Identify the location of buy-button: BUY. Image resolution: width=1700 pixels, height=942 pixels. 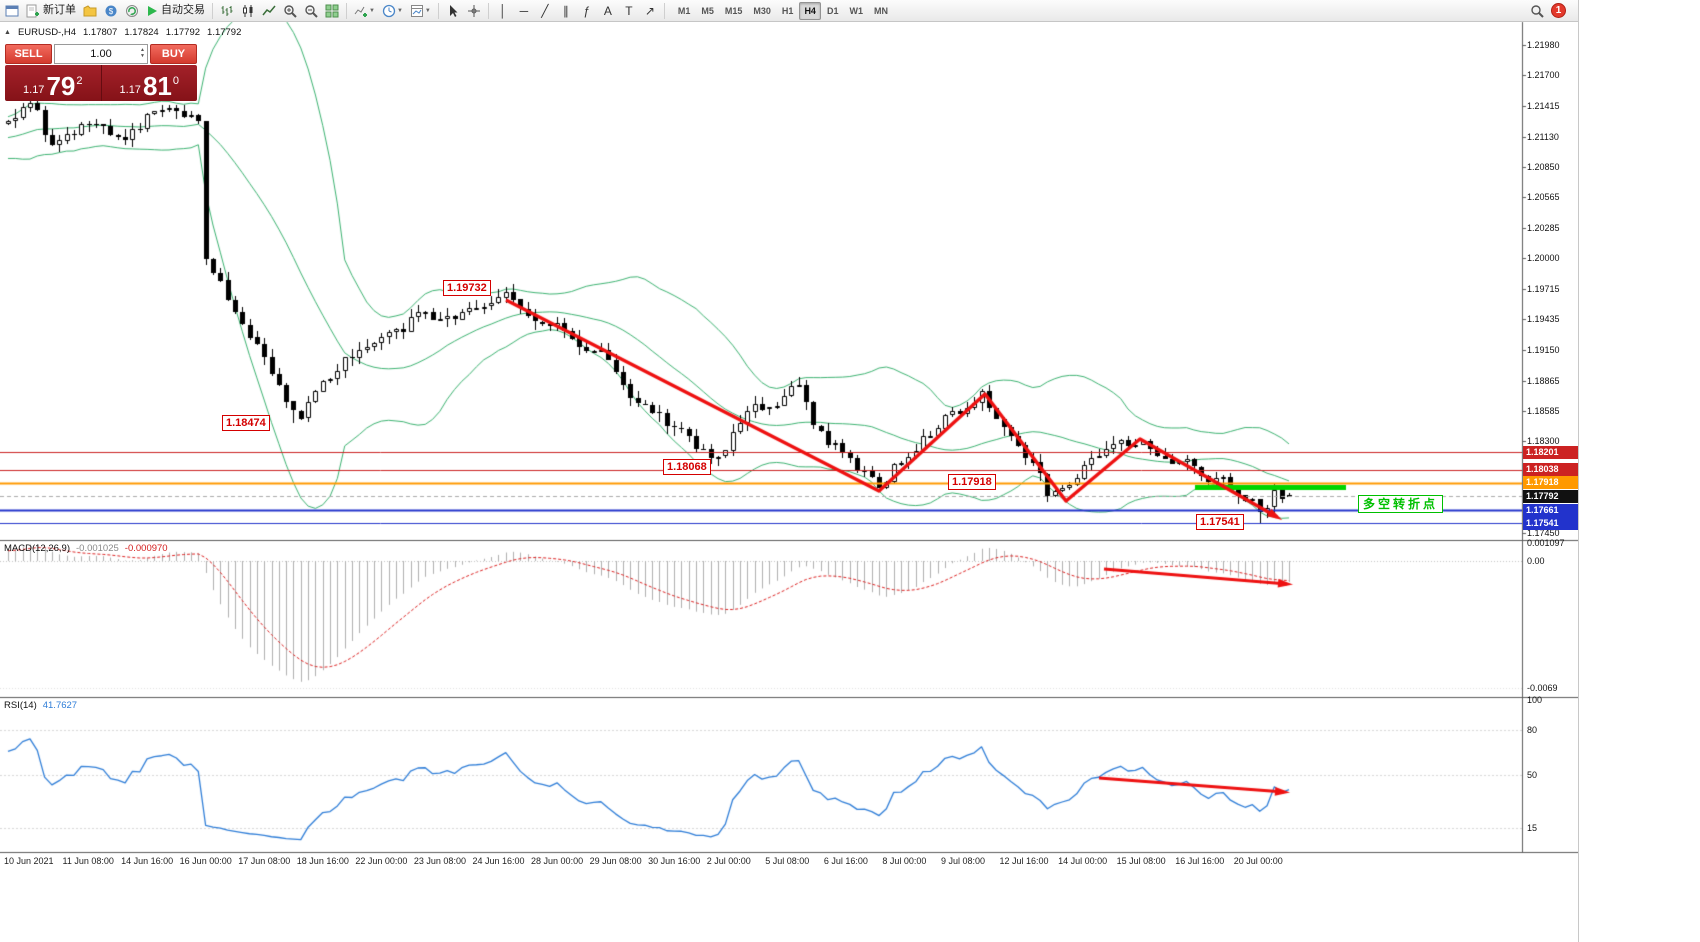
(173, 54).